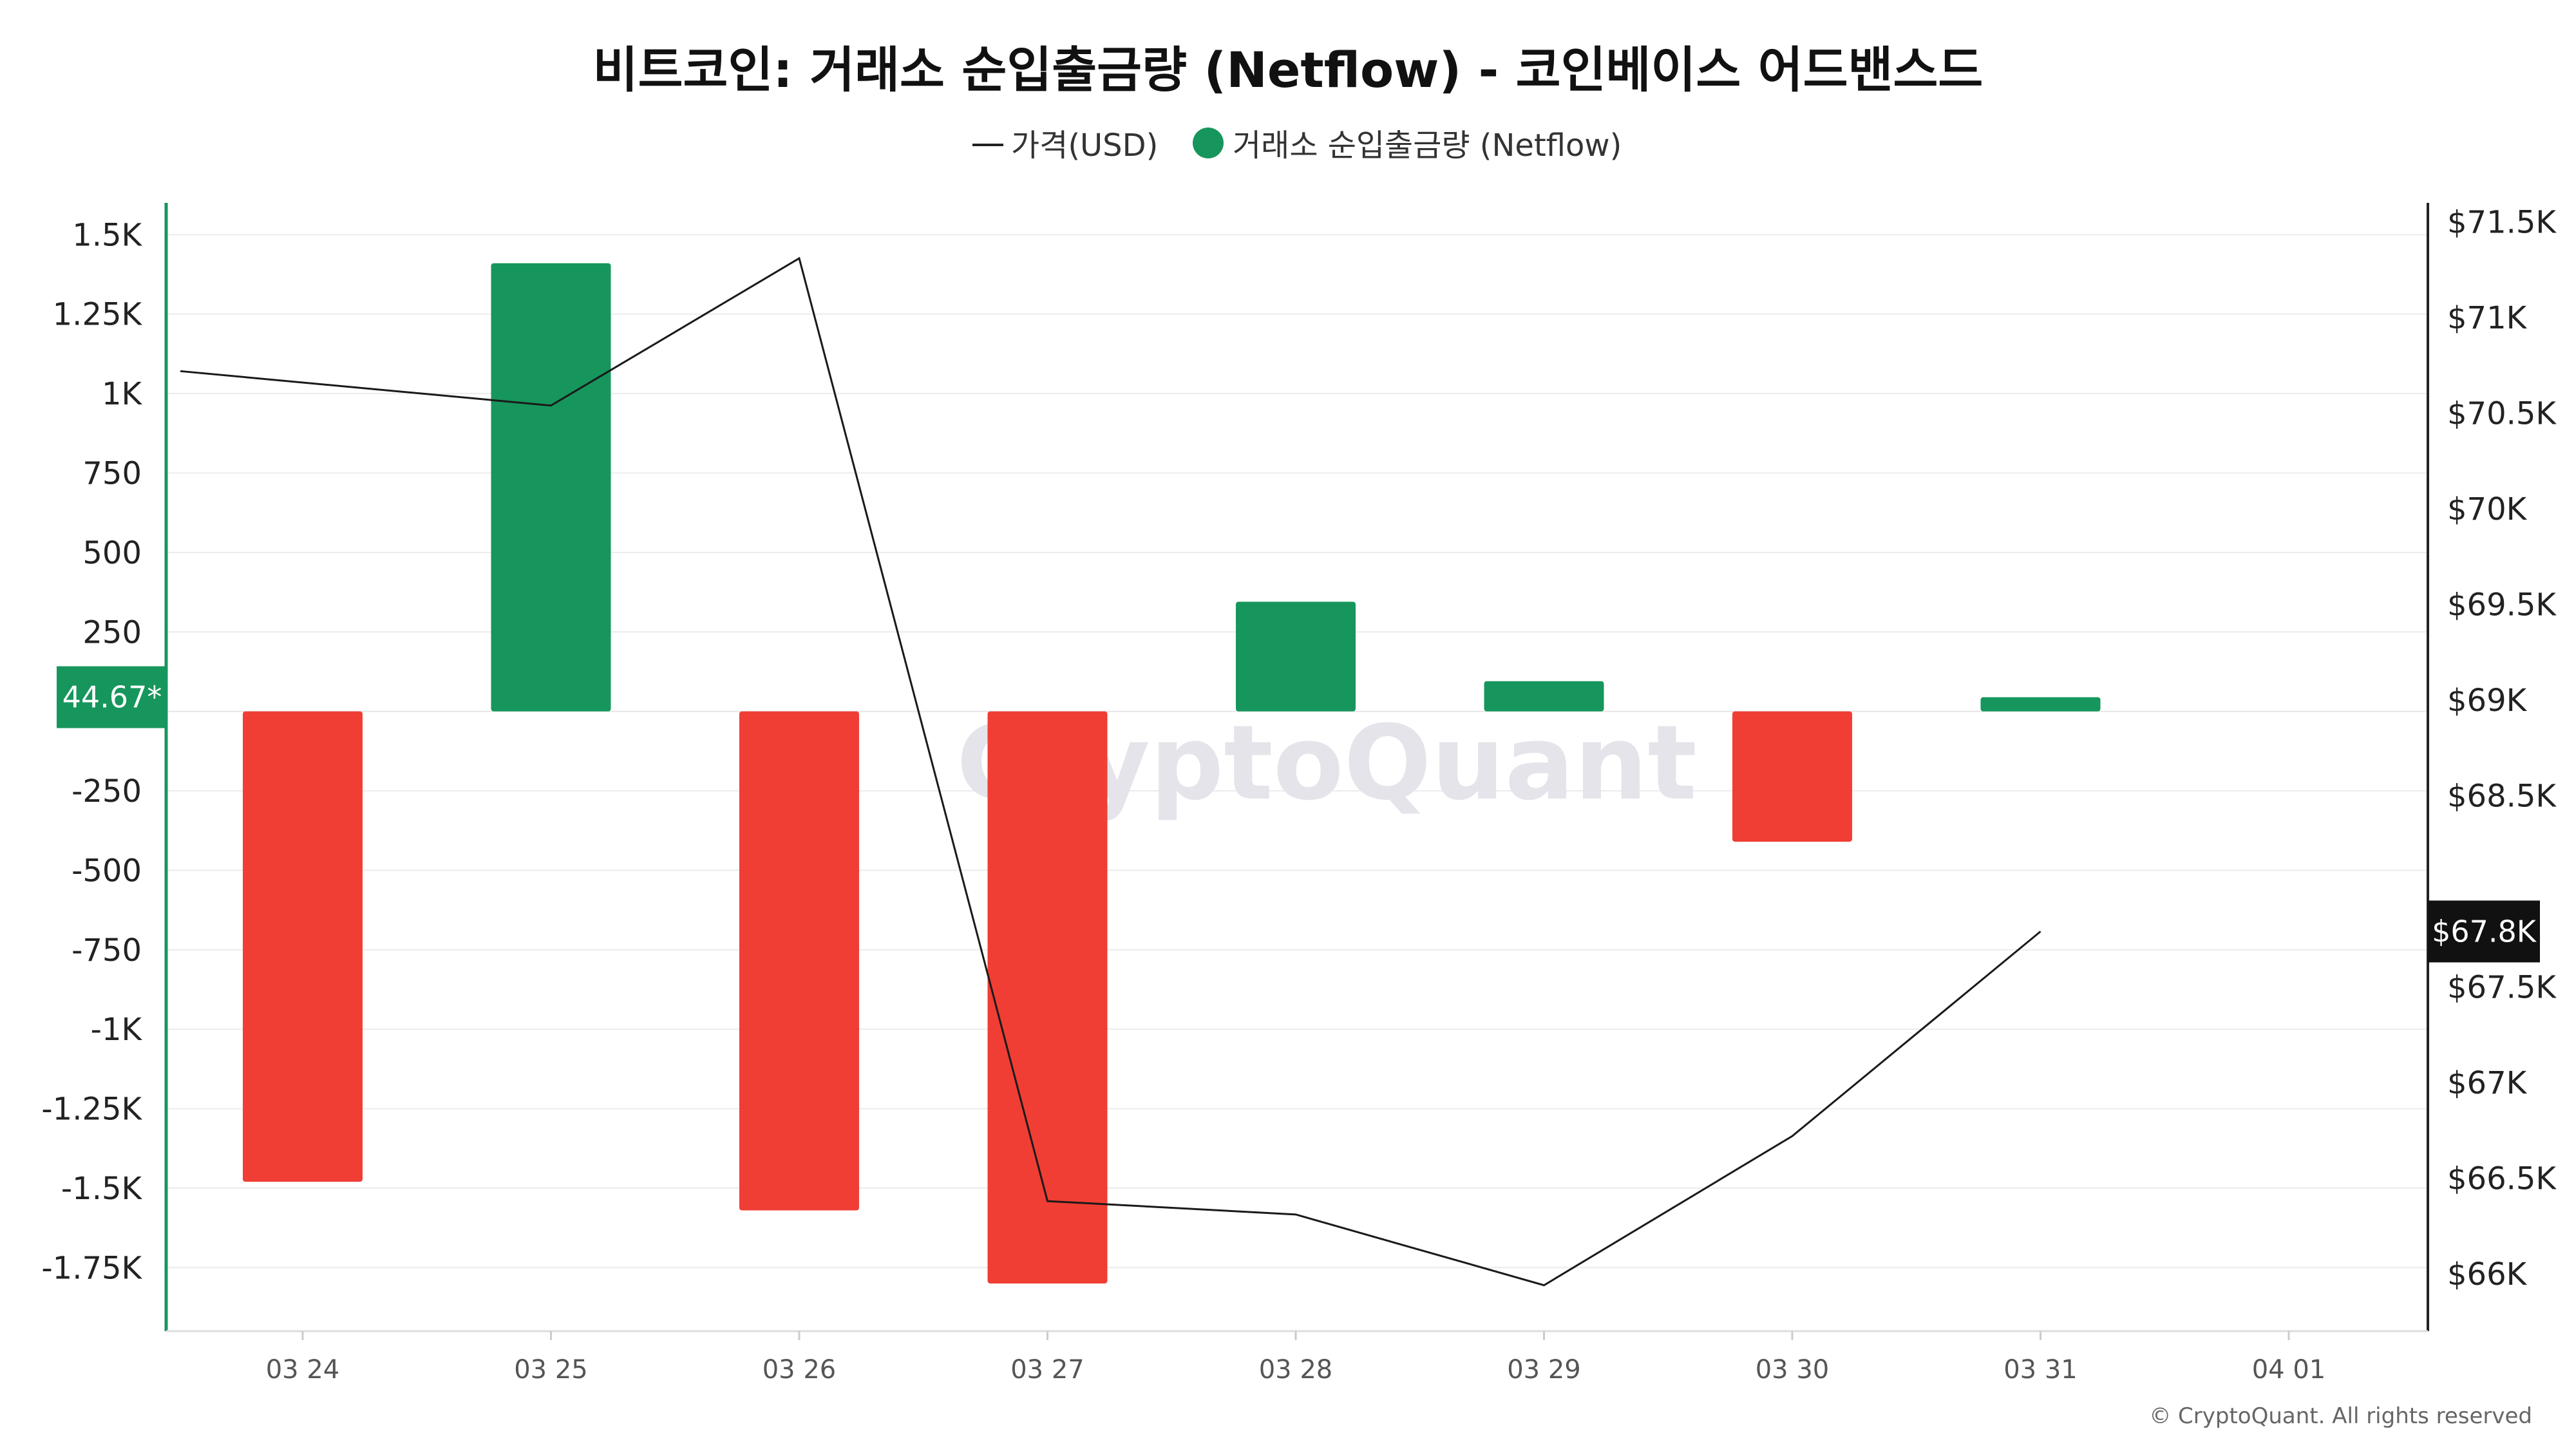 This screenshot has width=2576, height=1449. What do you see at coordinates (92, 1110) in the screenshot?
I see `left-tick-label: -1.25K` at bounding box center [92, 1110].